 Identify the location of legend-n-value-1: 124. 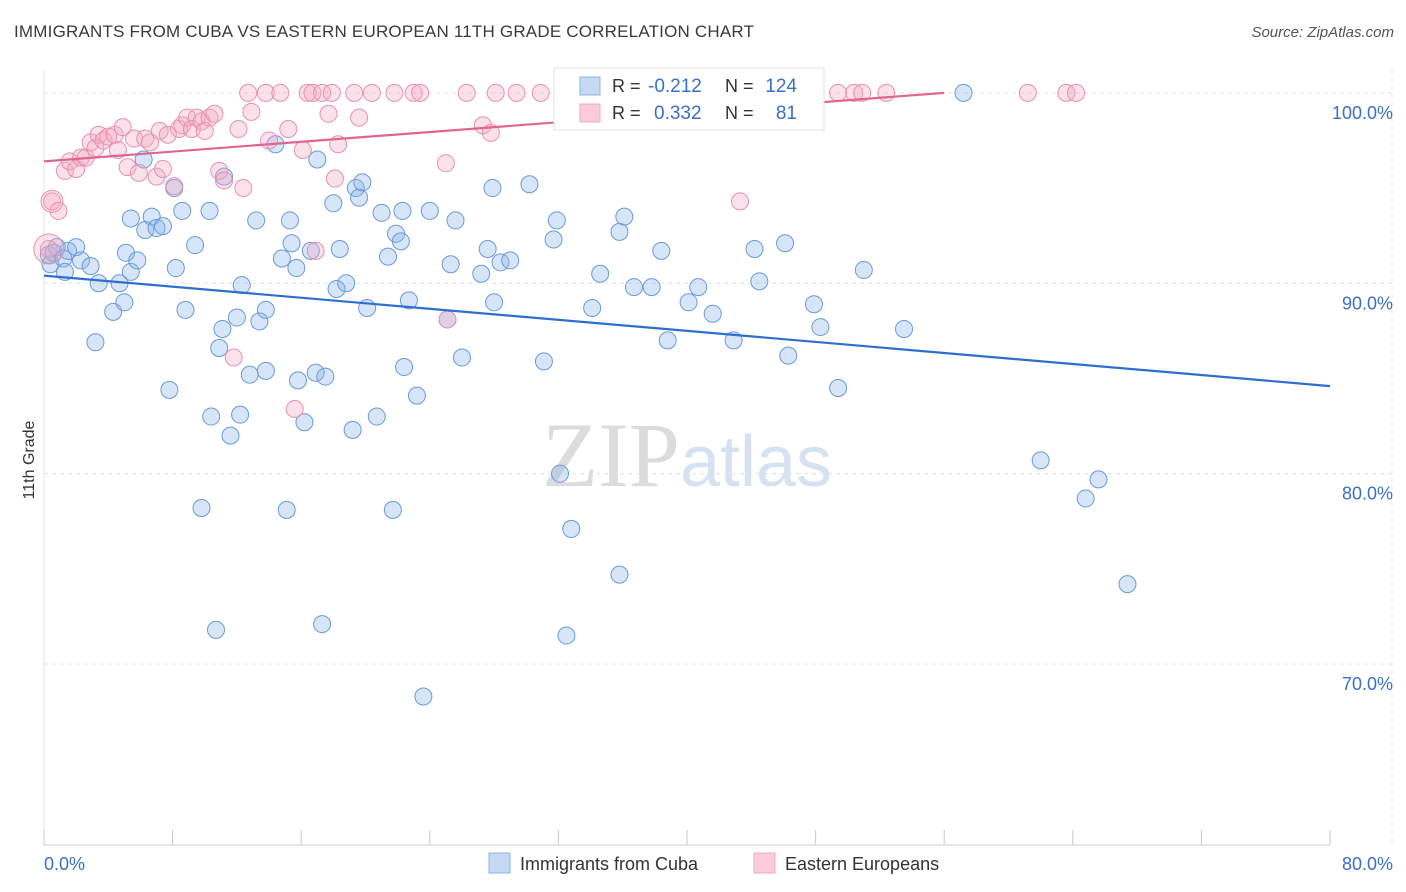
(781, 86).